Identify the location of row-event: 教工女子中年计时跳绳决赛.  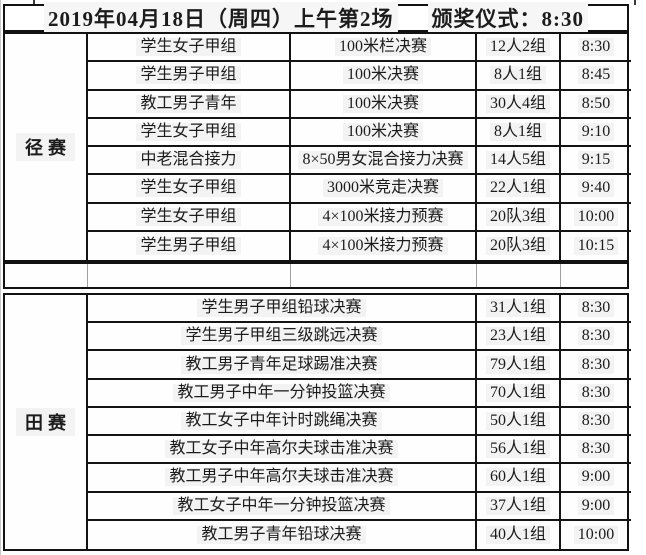
(281, 420).